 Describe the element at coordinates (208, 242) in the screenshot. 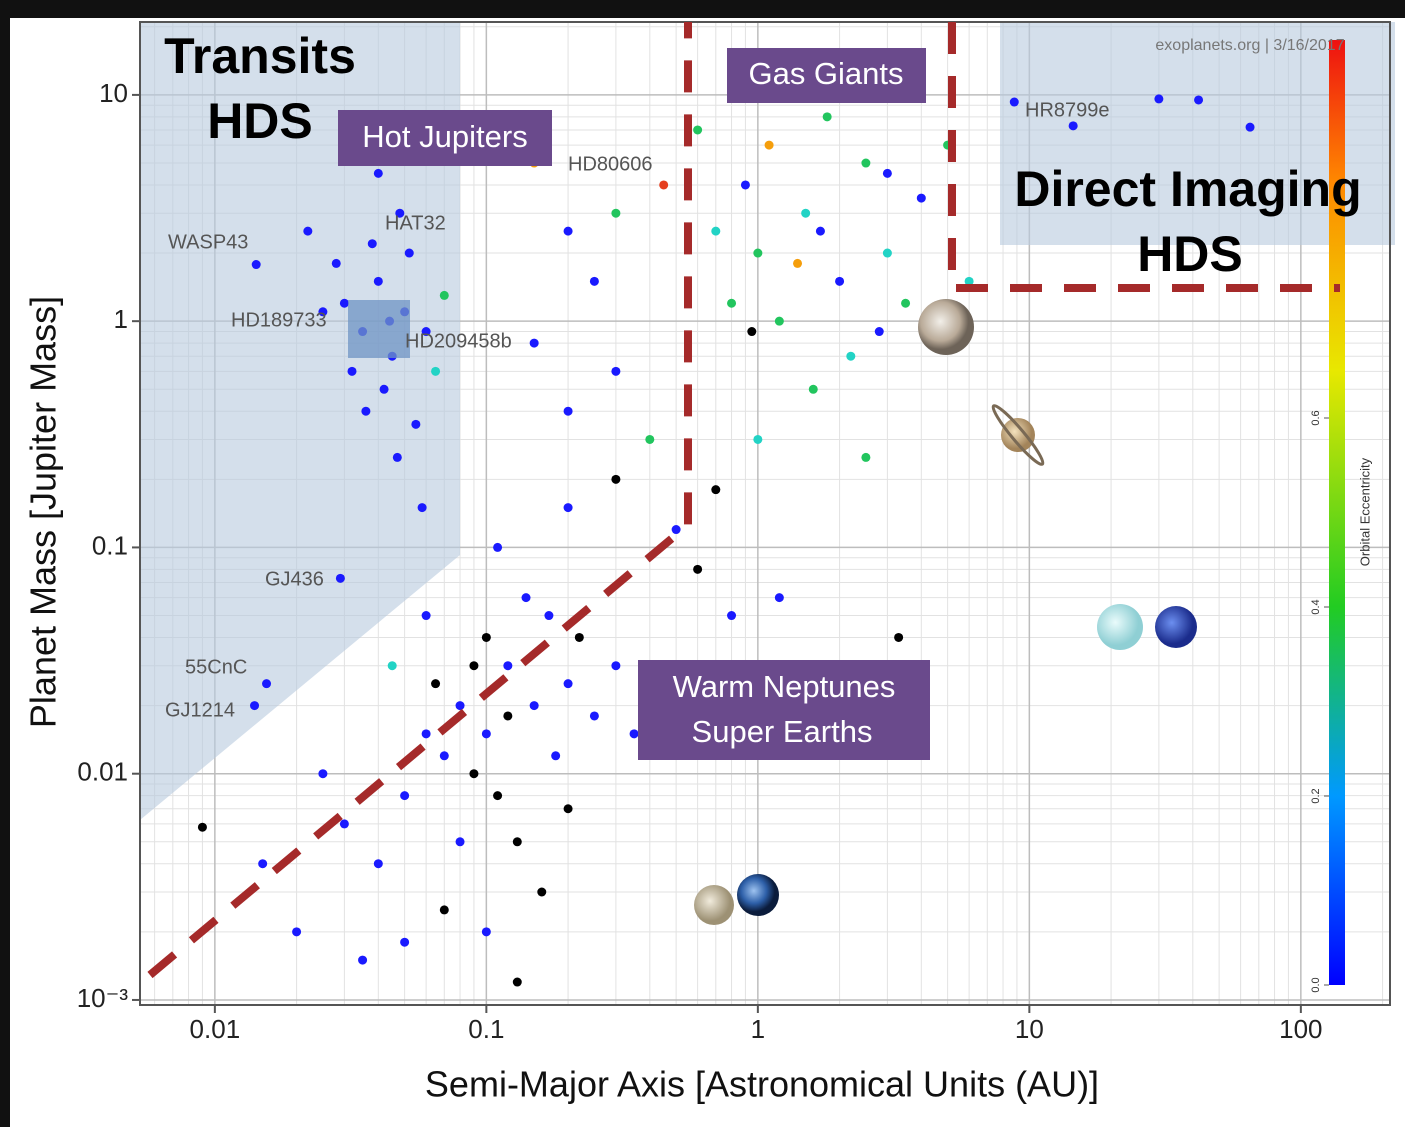

I see `planet-label: WASP43` at that location.